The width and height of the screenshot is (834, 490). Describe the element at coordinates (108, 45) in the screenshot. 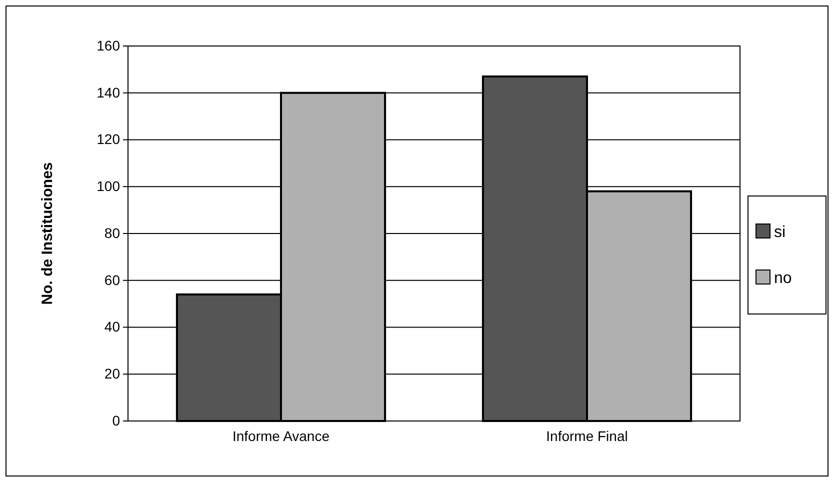

I see `y-tick-label: 160` at that location.